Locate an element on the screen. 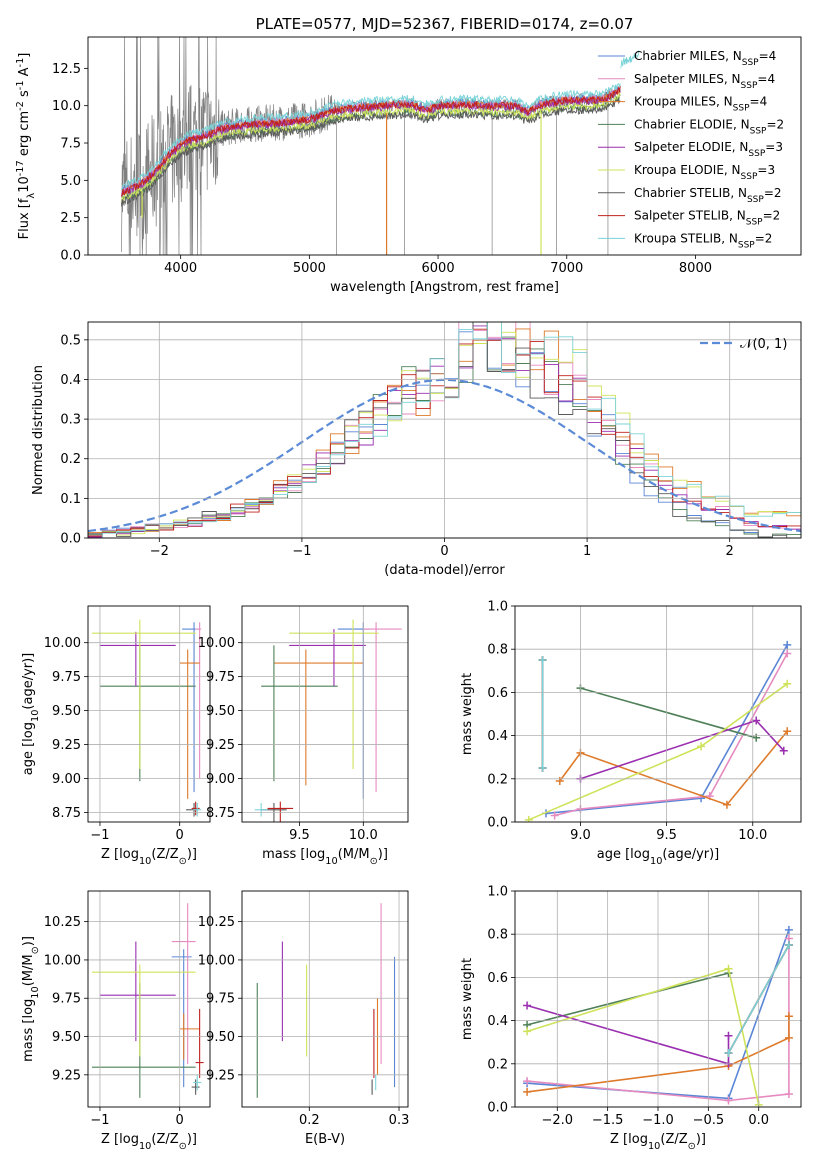  y-axis-label: Flux [fλ10-17 erg cm-2 s-1 A-1] is located at coordinates (26, 146).